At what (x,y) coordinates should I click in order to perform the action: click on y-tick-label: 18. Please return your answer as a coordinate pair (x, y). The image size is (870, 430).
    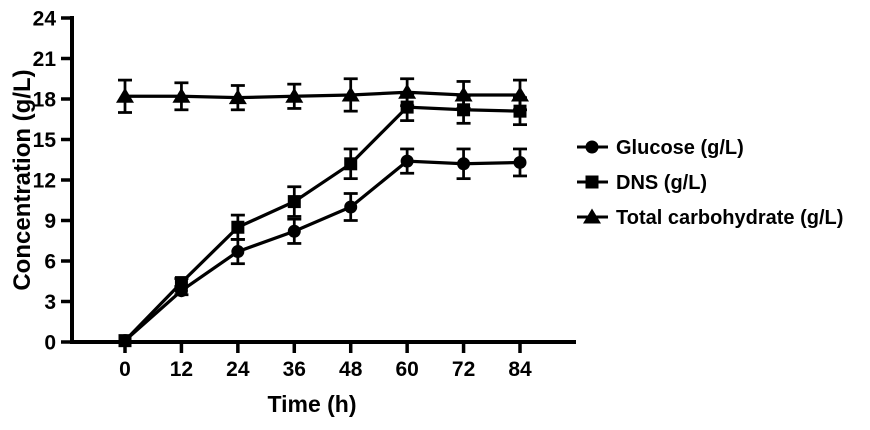
    Looking at the image, I should click on (45, 100).